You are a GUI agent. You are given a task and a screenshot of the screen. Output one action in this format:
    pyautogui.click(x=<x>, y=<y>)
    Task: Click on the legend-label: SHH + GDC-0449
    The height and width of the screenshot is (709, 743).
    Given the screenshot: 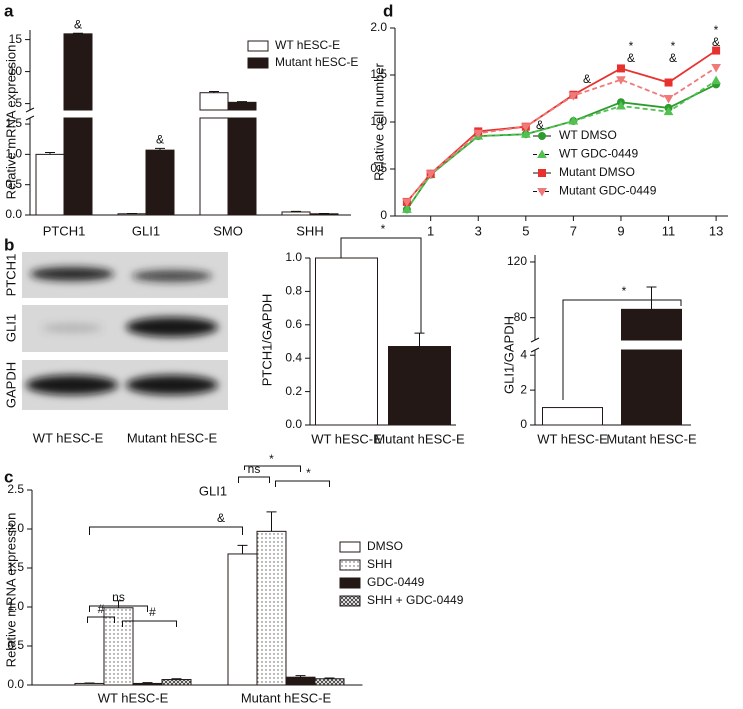 What is the action you would take?
    pyautogui.click(x=415, y=600)
    